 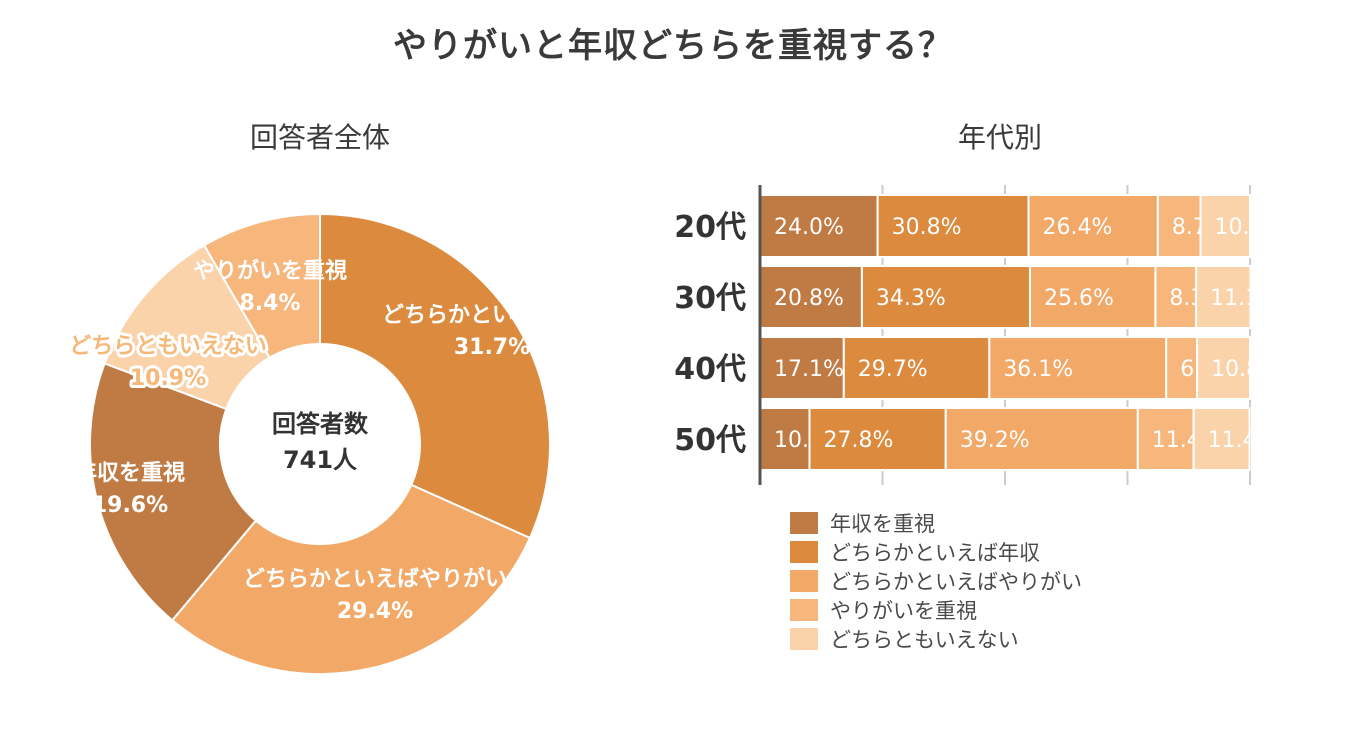 I want to click on bar-segment-label: 20.8%, so click(x=809, y=298).